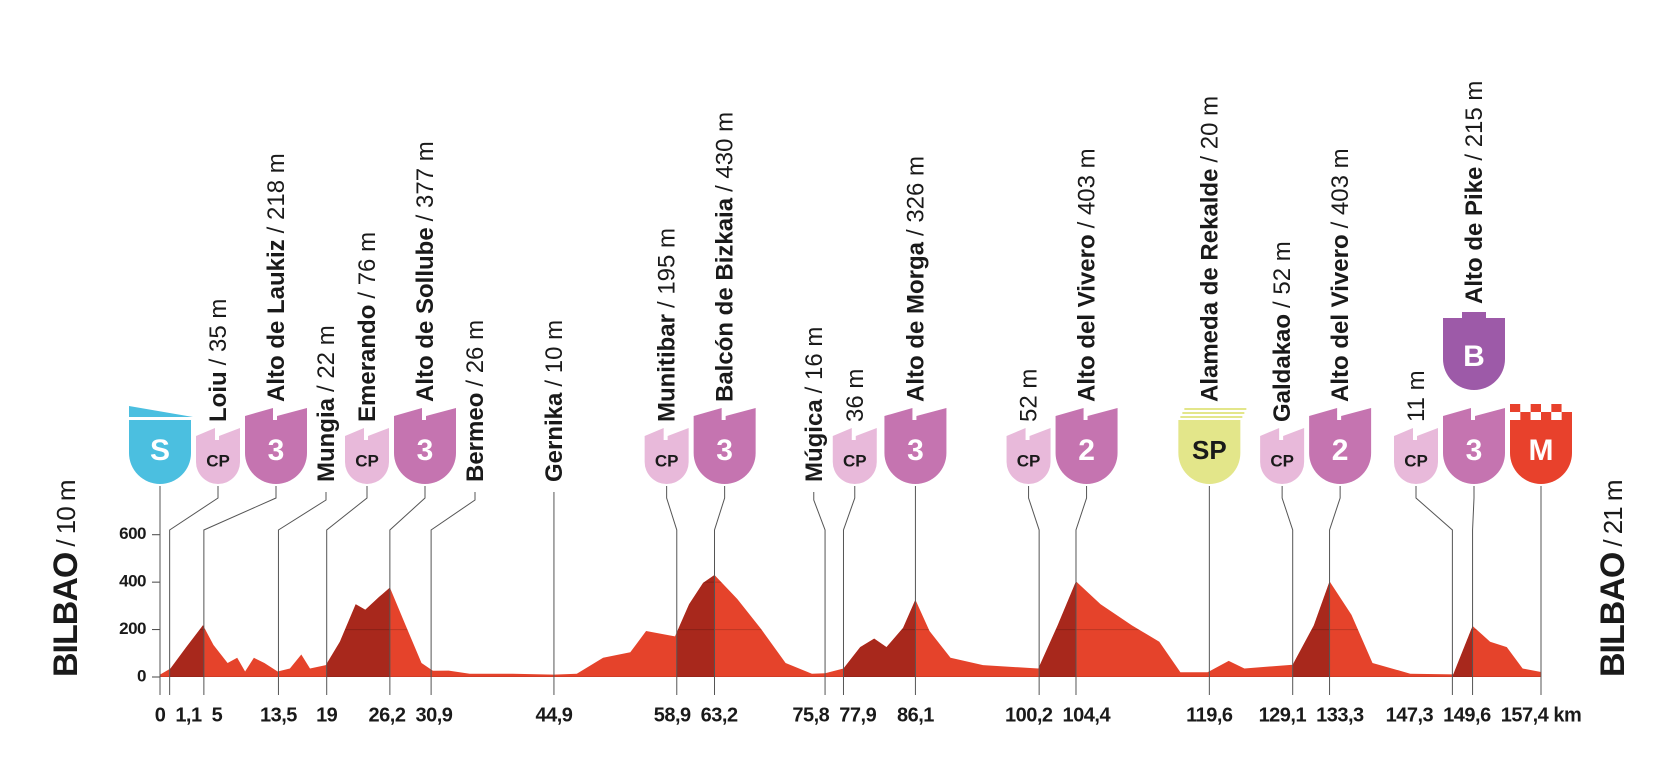  What do you see at coordinates (915, 279) in the screenshot?
I see `waypoint-label: Alto de Morga / 326 m` at bounding box center [915, 279].